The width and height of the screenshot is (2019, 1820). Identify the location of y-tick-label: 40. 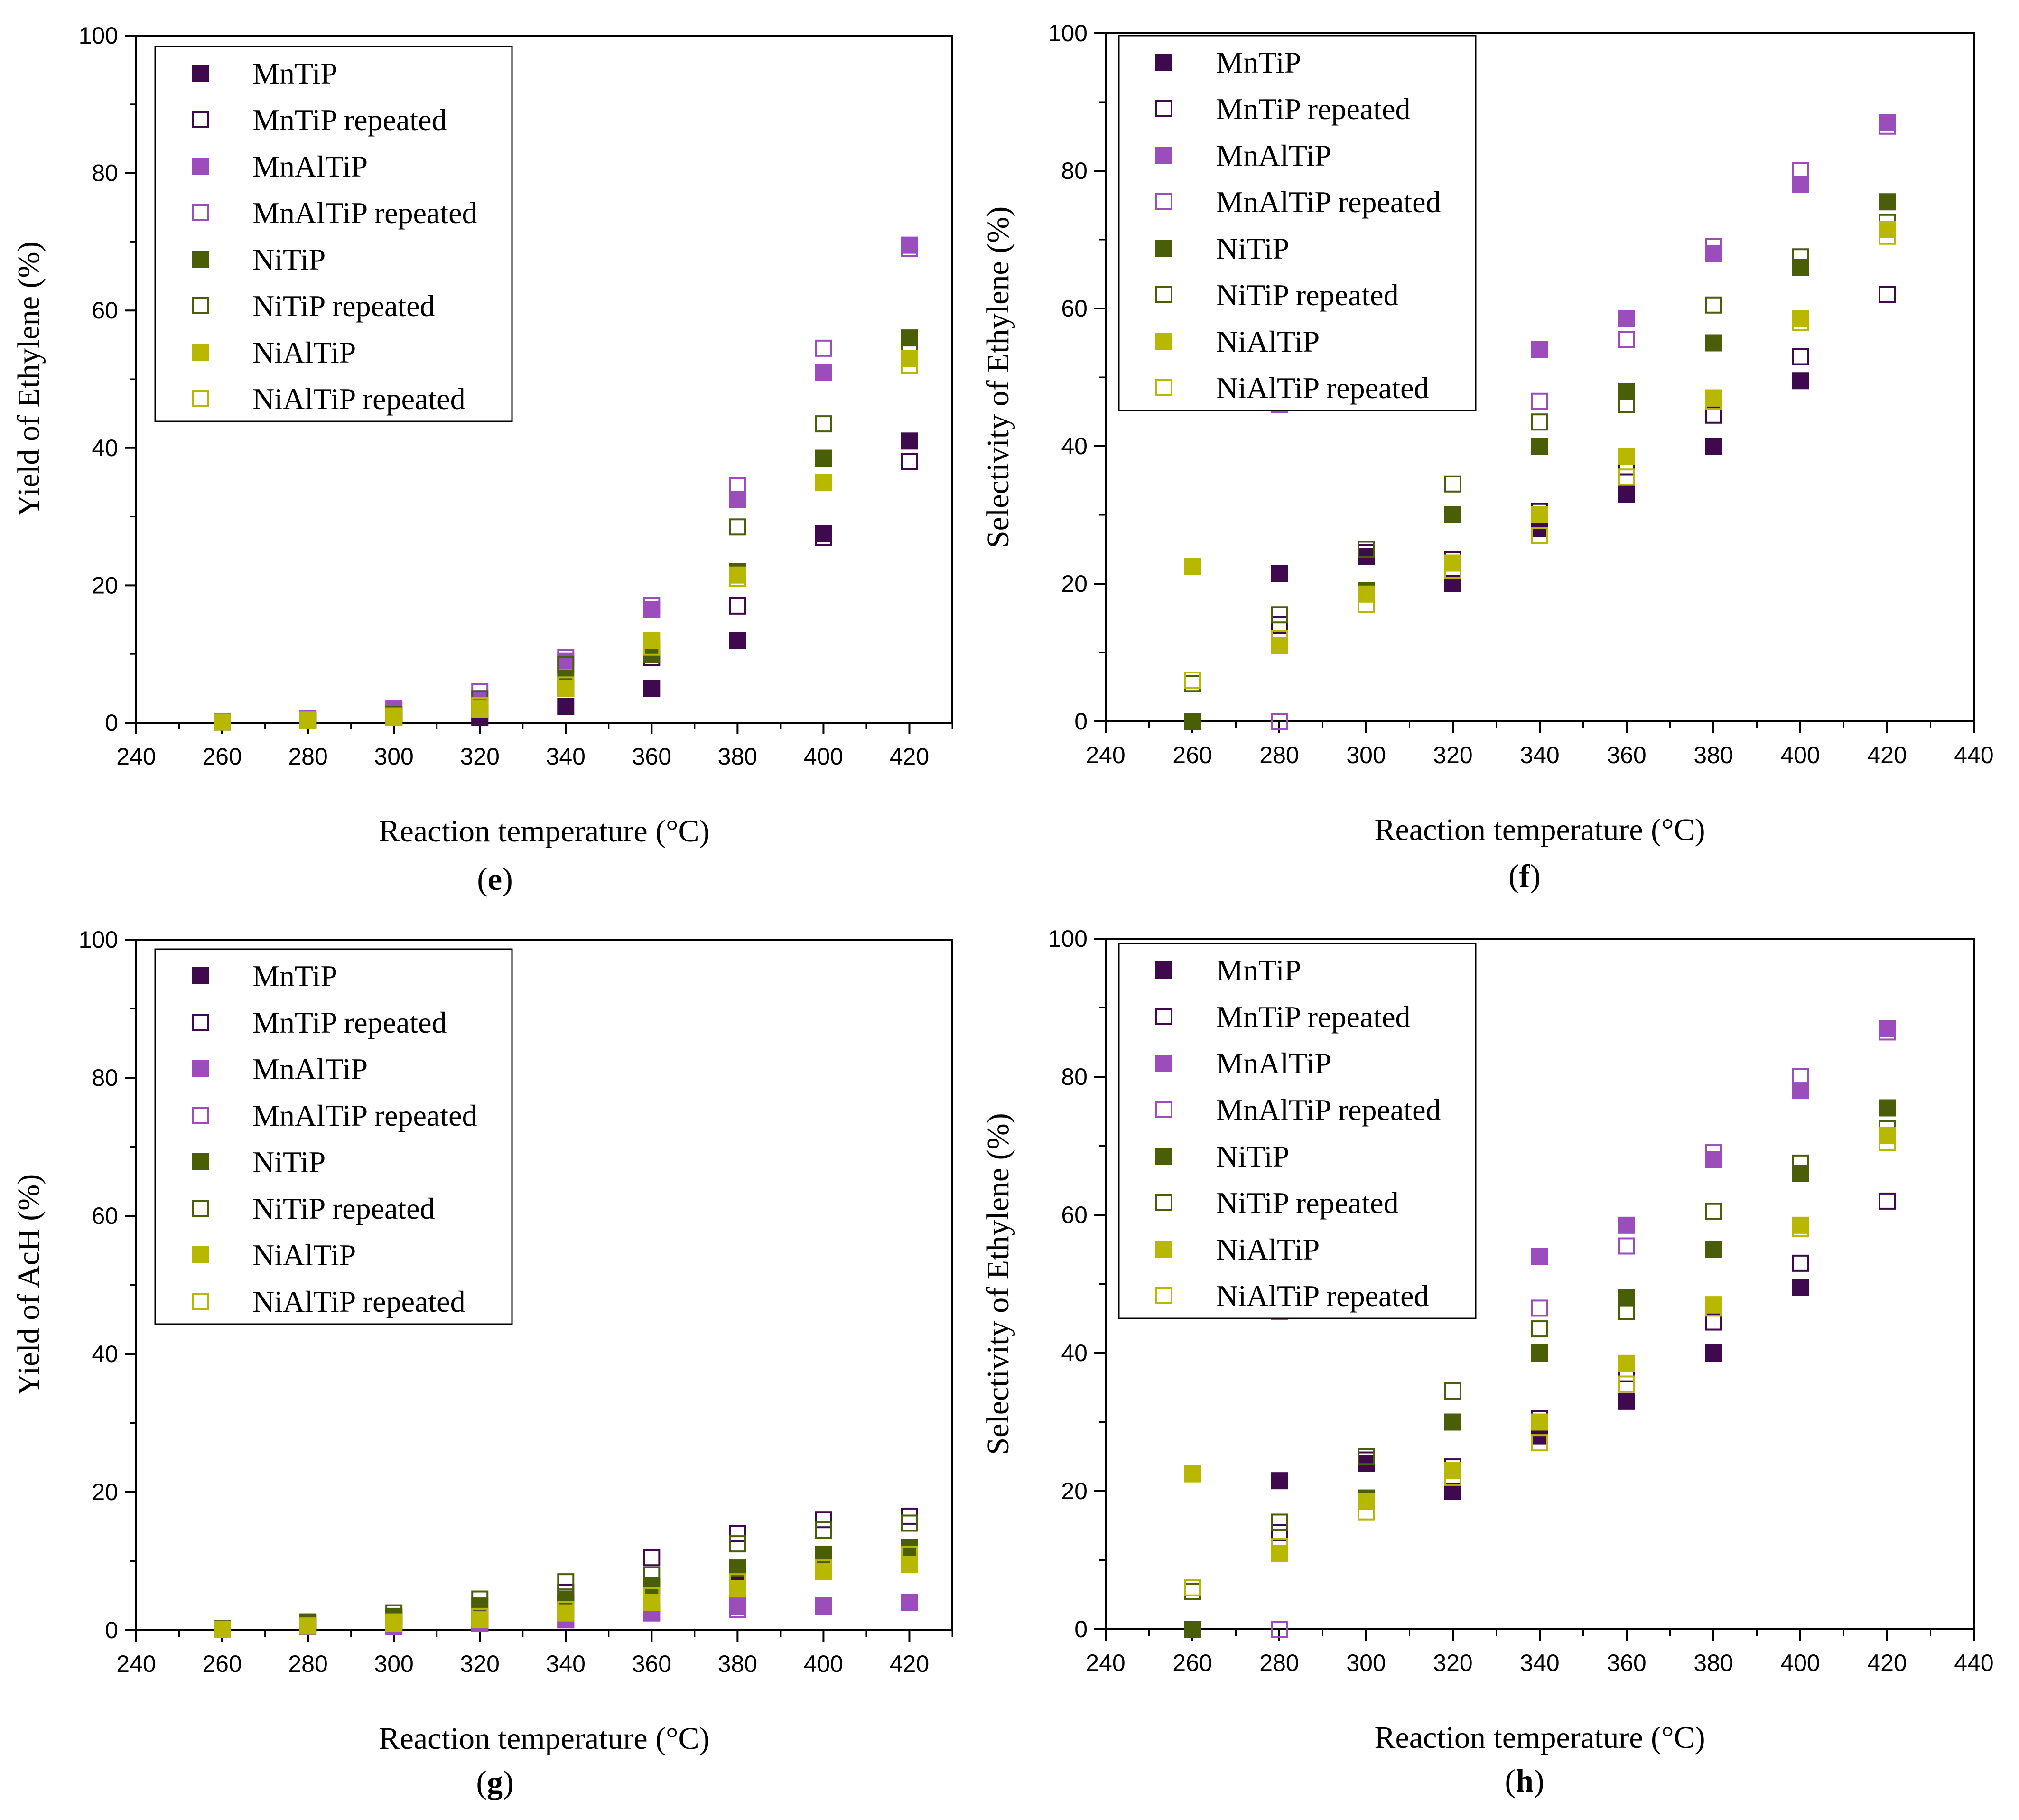
(1075, 446).